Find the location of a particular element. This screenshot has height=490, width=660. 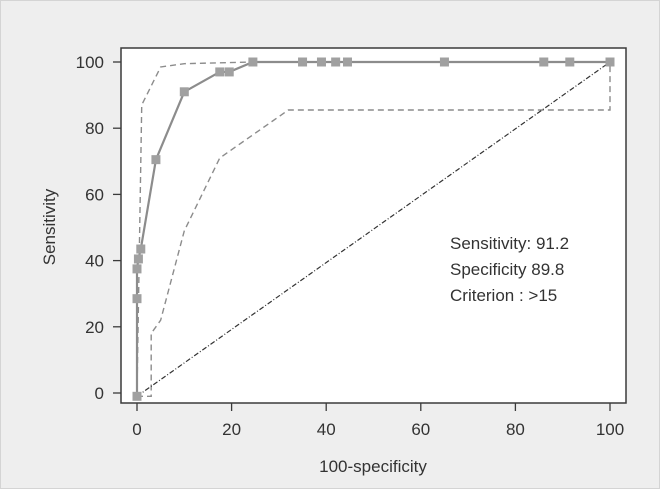

y-tick-label: 100 is located at coordinates (90, 62).